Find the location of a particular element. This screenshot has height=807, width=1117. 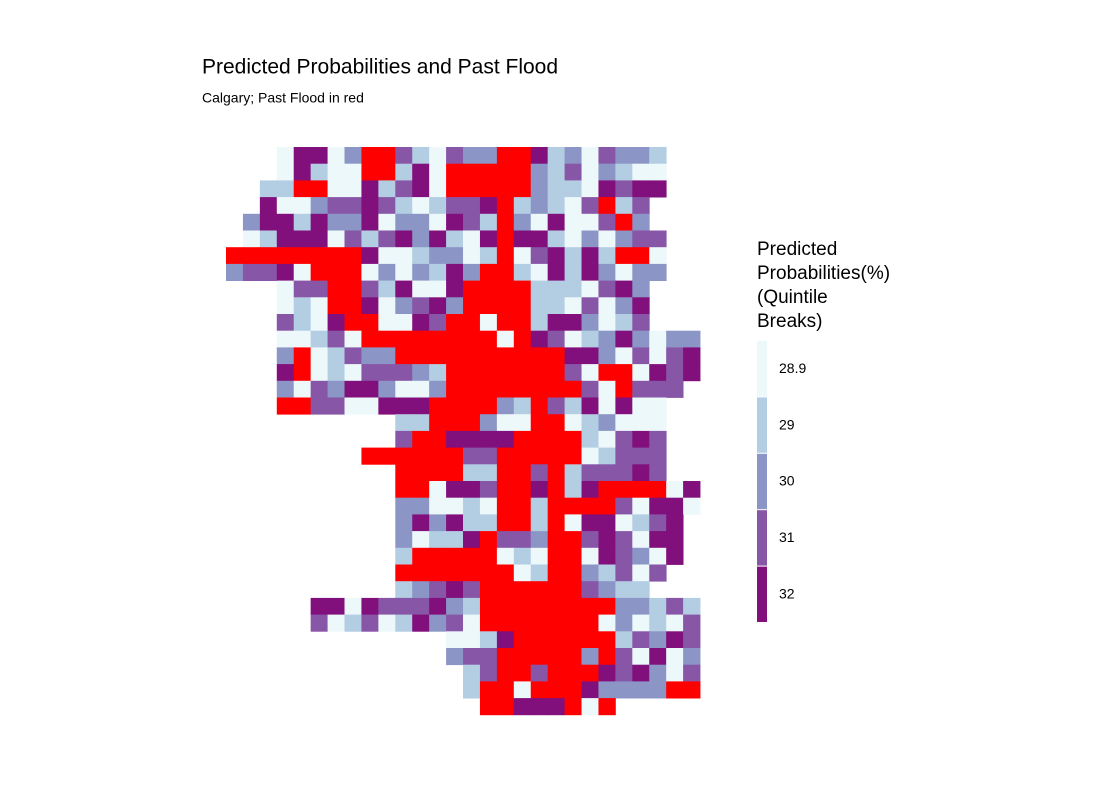

legend-swatch is located at coordinates (762, 538).